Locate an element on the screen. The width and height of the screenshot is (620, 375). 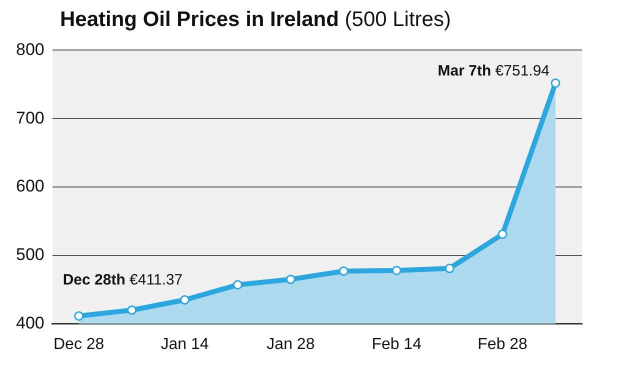
y-tick-label: 600 is located at coordinates (30, 186).